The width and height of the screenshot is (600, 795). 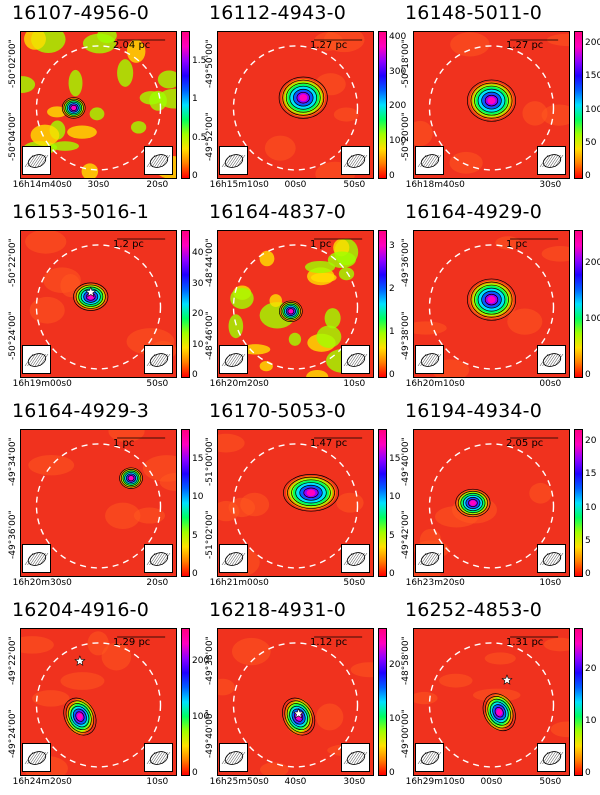 What do you see at coordinates (591, 142) in the screenshot?
I see `colorbar-tick-label: 50` at bounding box center [591, 142].